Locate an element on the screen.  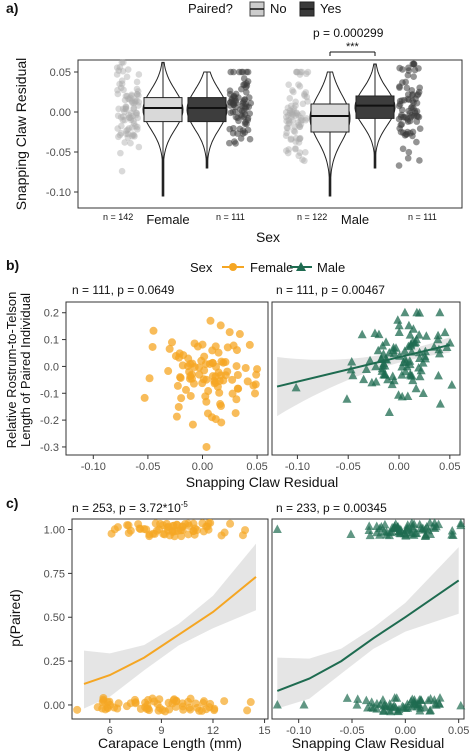
panel-a-ytick-label: 0.05 is located at coordinates (60, 73).